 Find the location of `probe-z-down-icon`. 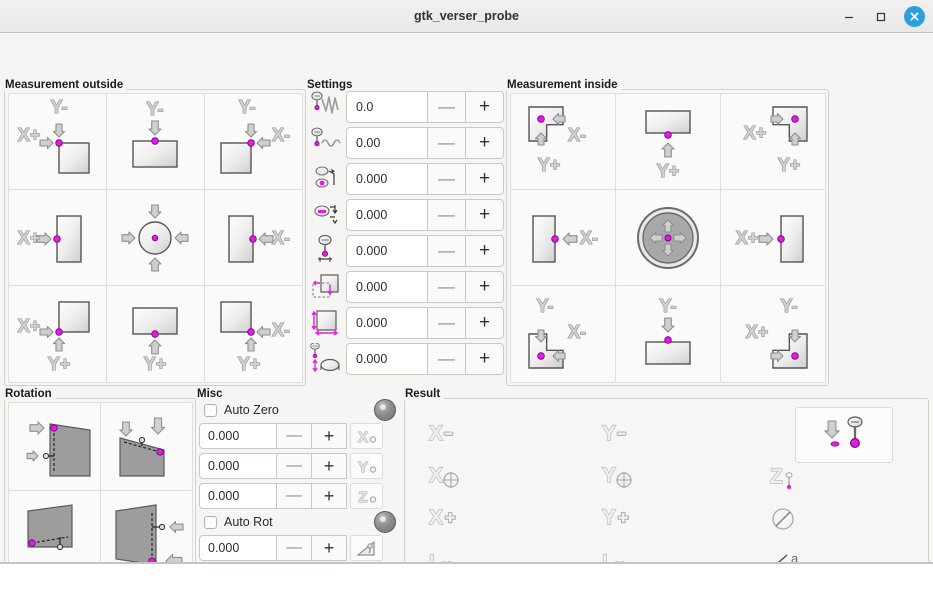

probe-z-down-icon is located at coordinates (844, 435).